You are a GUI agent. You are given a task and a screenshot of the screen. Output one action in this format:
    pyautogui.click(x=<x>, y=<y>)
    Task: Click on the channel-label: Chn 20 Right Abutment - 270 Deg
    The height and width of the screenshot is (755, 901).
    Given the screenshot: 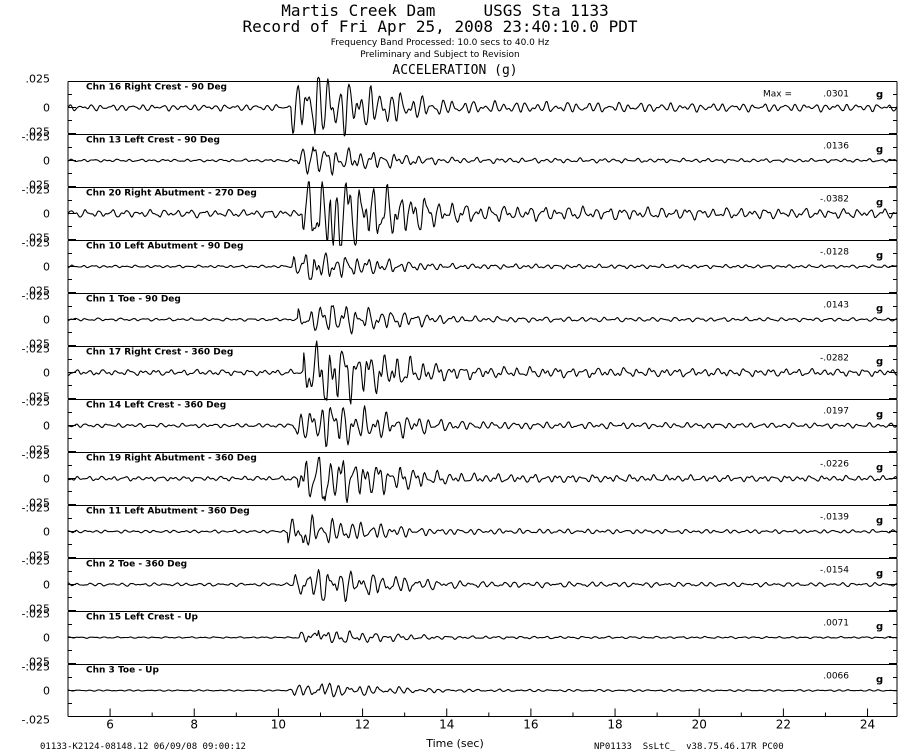 What is the action you would take?
    pyautogui.click(x=171, y=194)
    